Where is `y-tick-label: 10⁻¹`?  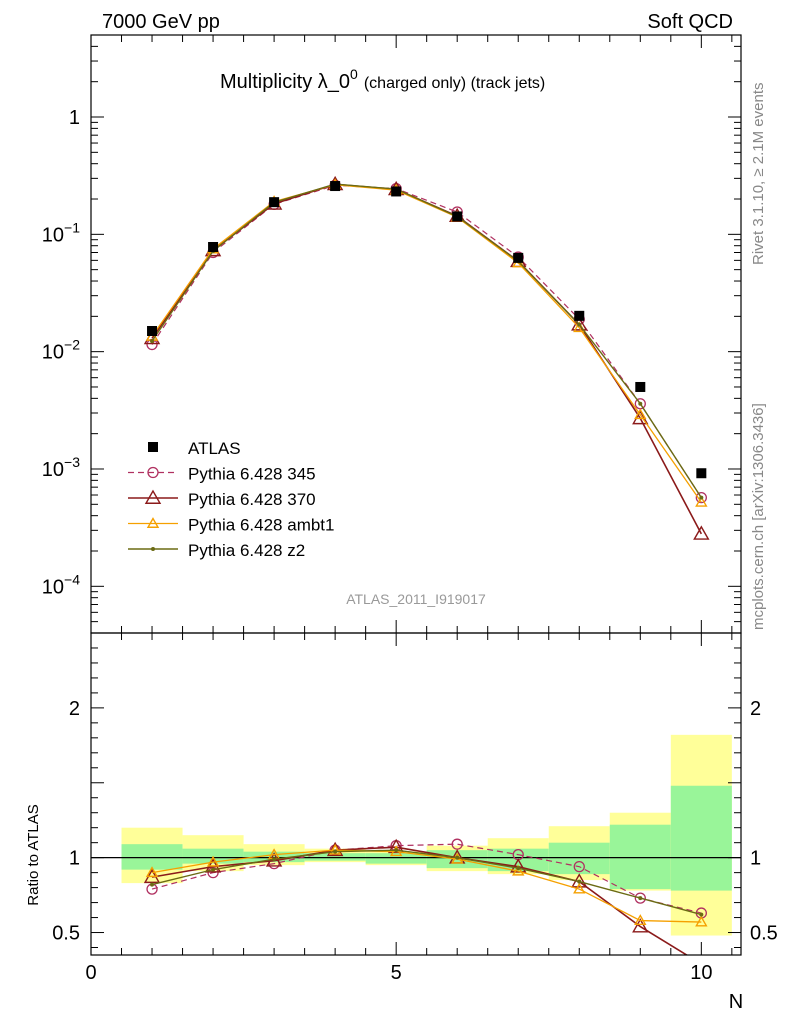
y-tick-label: 10⁻¹ is located at coordinates (61, 232).